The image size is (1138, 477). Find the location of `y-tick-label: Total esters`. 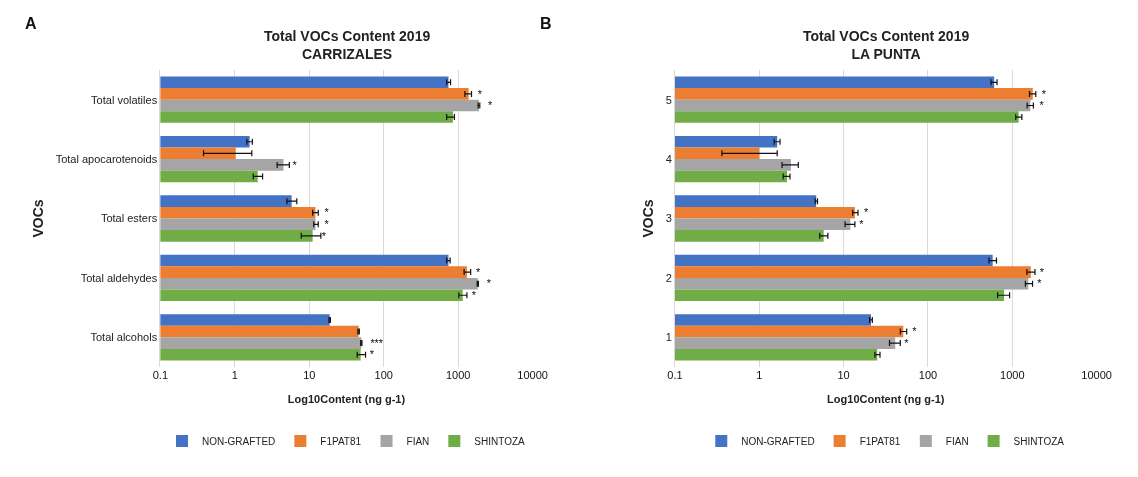

y-tick-label: Total esters is located at coordinates (129, 218).